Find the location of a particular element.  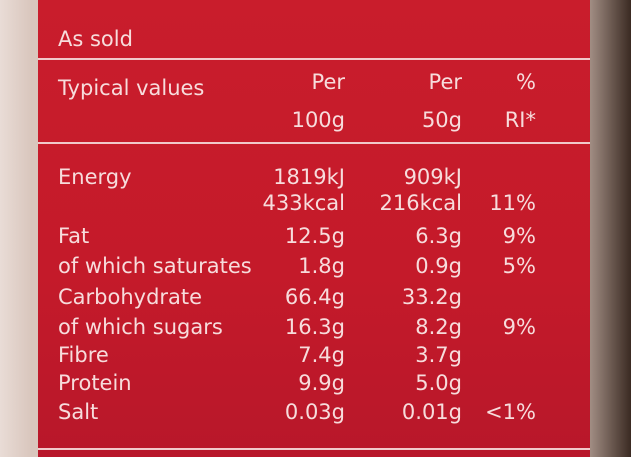

column-header: RI* is located at coordinates (520, 120).